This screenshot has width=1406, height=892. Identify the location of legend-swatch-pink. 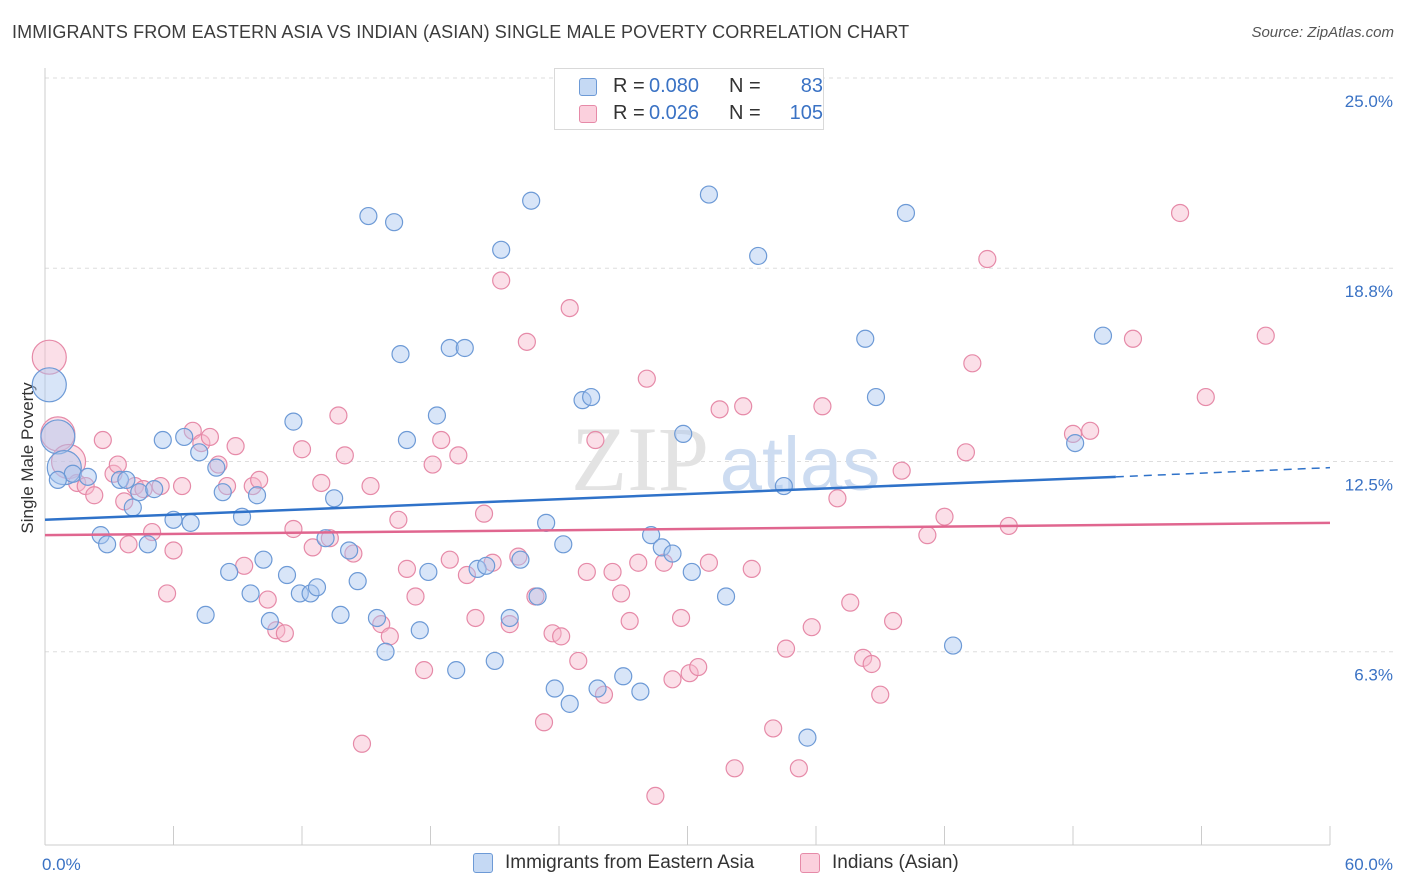
(588, 114).